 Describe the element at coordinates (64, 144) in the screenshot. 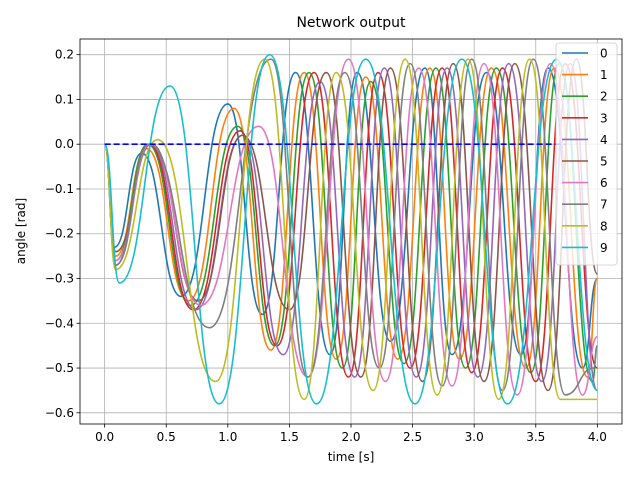

I see `y-tick-label: 0.0` at that location.